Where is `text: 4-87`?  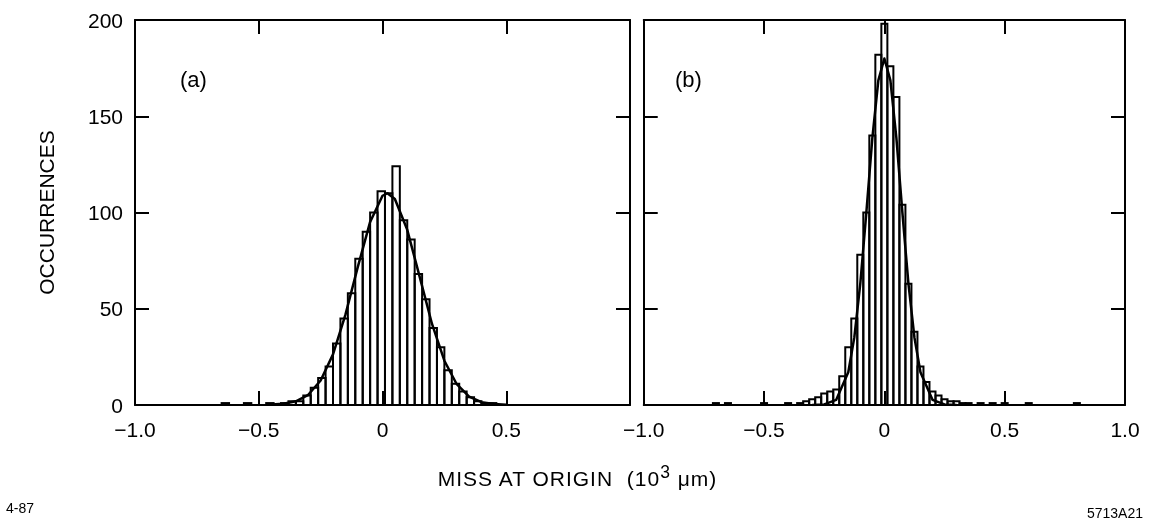 text: 4-87 is located at coordinates (20, 508).